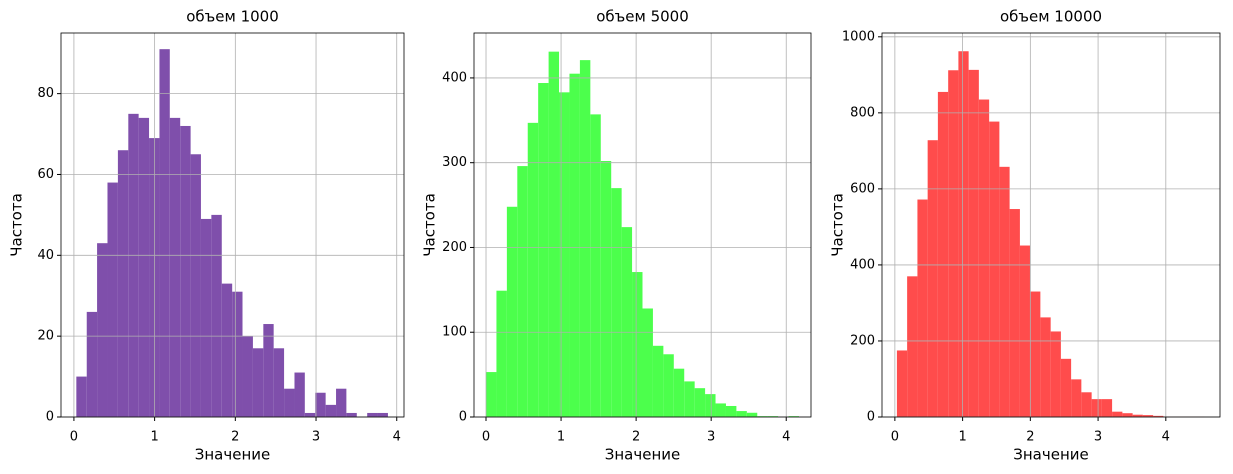 This screenshot has width=1233, height=474. I want to click on chart-title: объем 1000, so click(232, 17).